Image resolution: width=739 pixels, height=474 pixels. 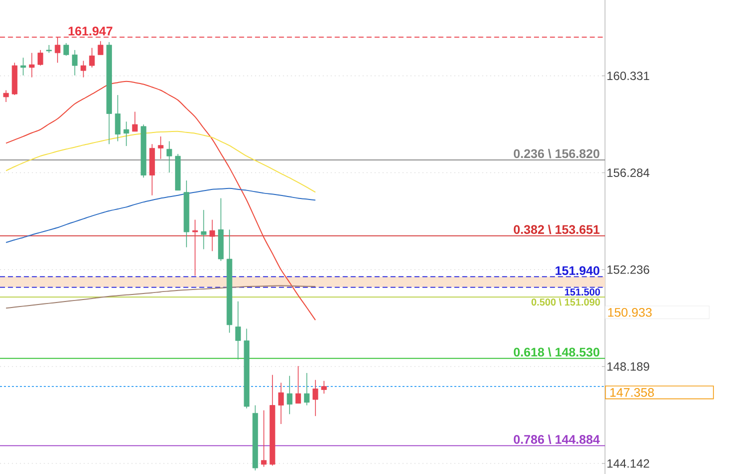 I want to click on y-tick-label: 160.331, so click(x=628, y=76).